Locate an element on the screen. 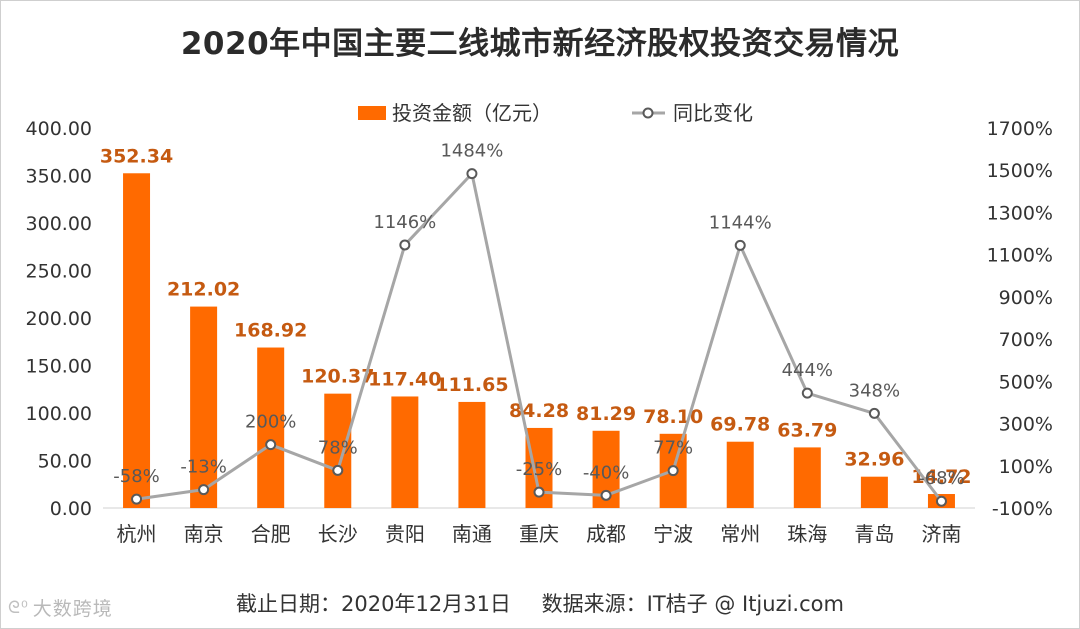  footer-date: 截止日期：2020年12月31日 is located at coordinates (373, 604).